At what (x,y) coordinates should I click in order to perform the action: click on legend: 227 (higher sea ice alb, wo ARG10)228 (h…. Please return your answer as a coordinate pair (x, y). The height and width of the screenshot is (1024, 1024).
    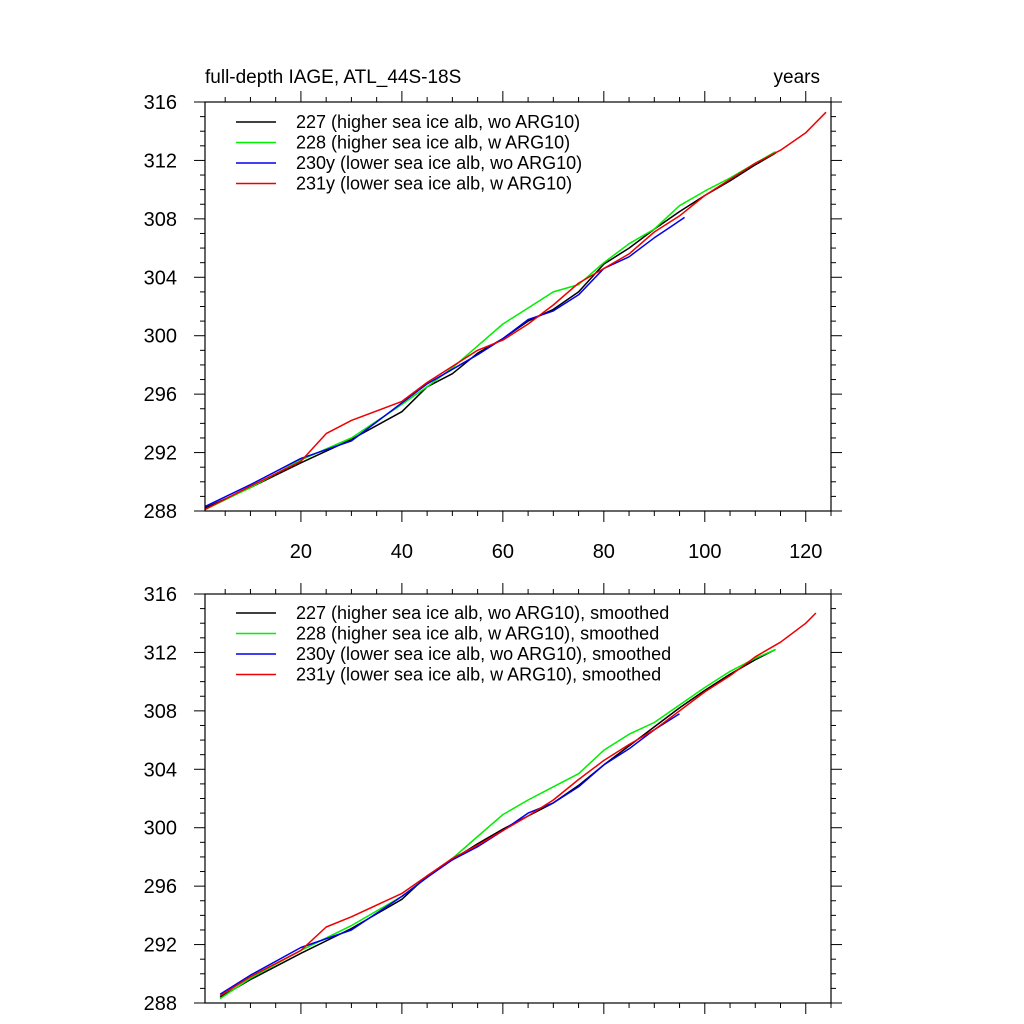
    Looking at the image, I should click on (409, 153).